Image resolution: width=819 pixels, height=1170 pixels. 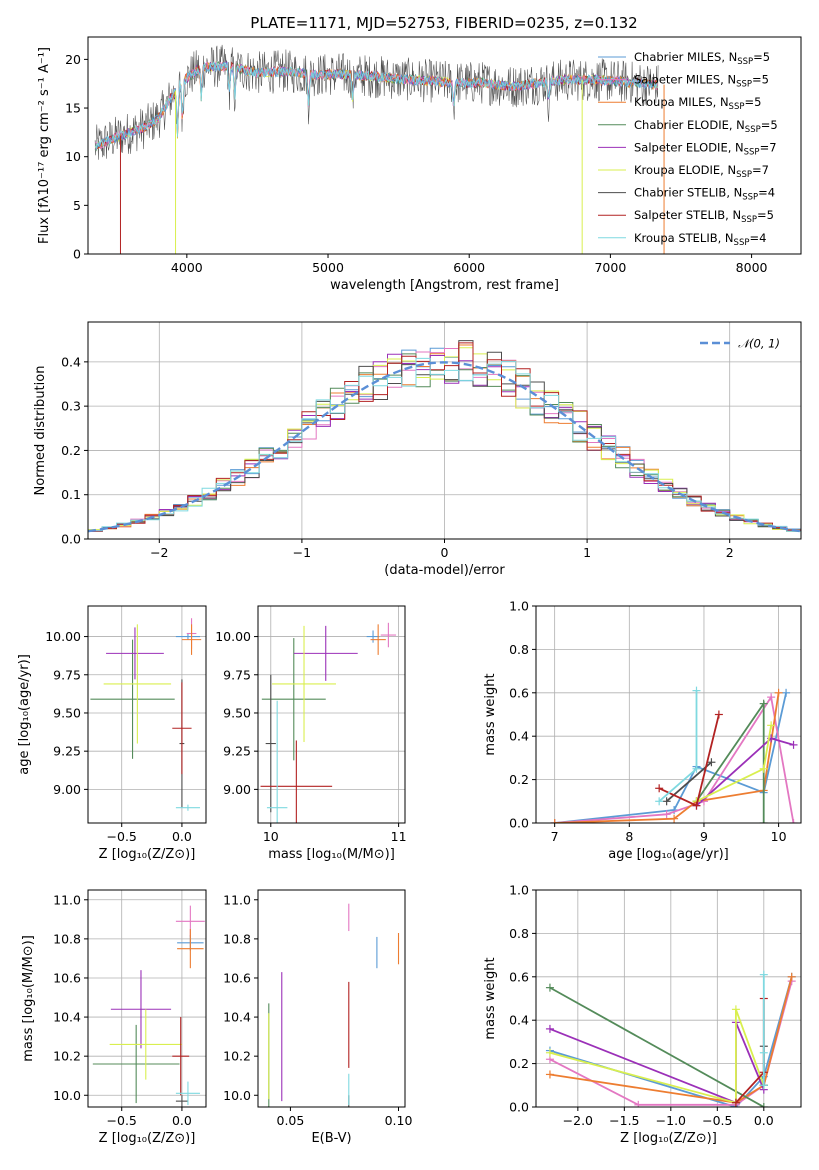 I want to click on y-axis-label: mass weight, so click(x=490, y=998).